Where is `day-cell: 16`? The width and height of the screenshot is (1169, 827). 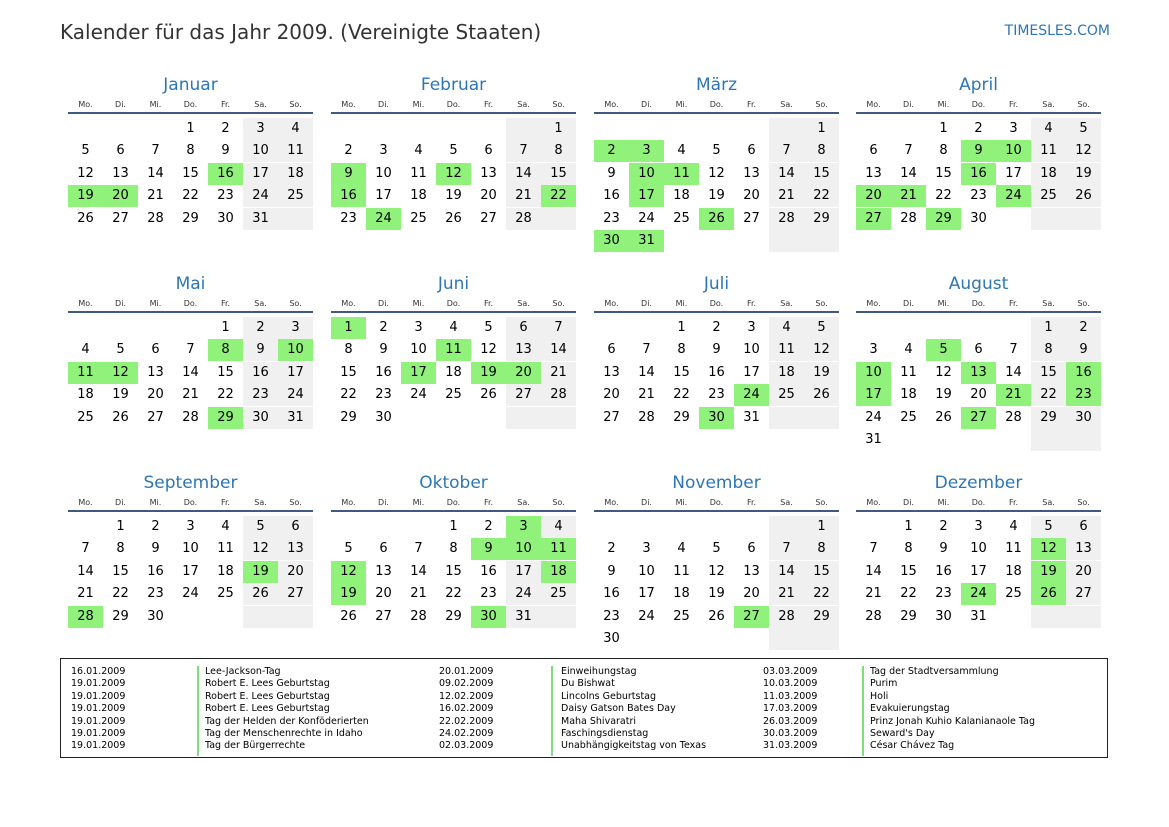 day-cell: 16 is located at coordinates (260, 372).